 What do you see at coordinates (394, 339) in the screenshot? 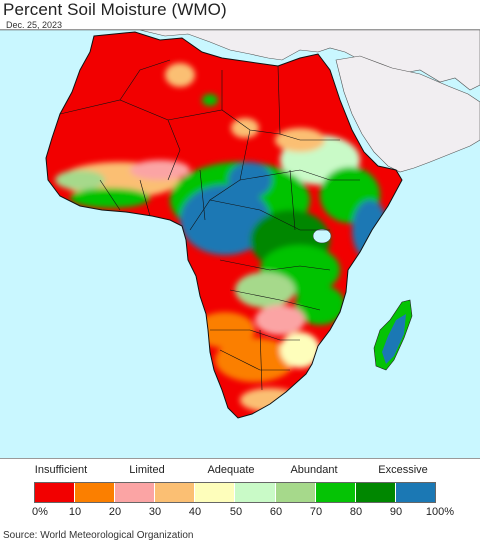
I see `madagascar-east` at bounding box center [394, 339].